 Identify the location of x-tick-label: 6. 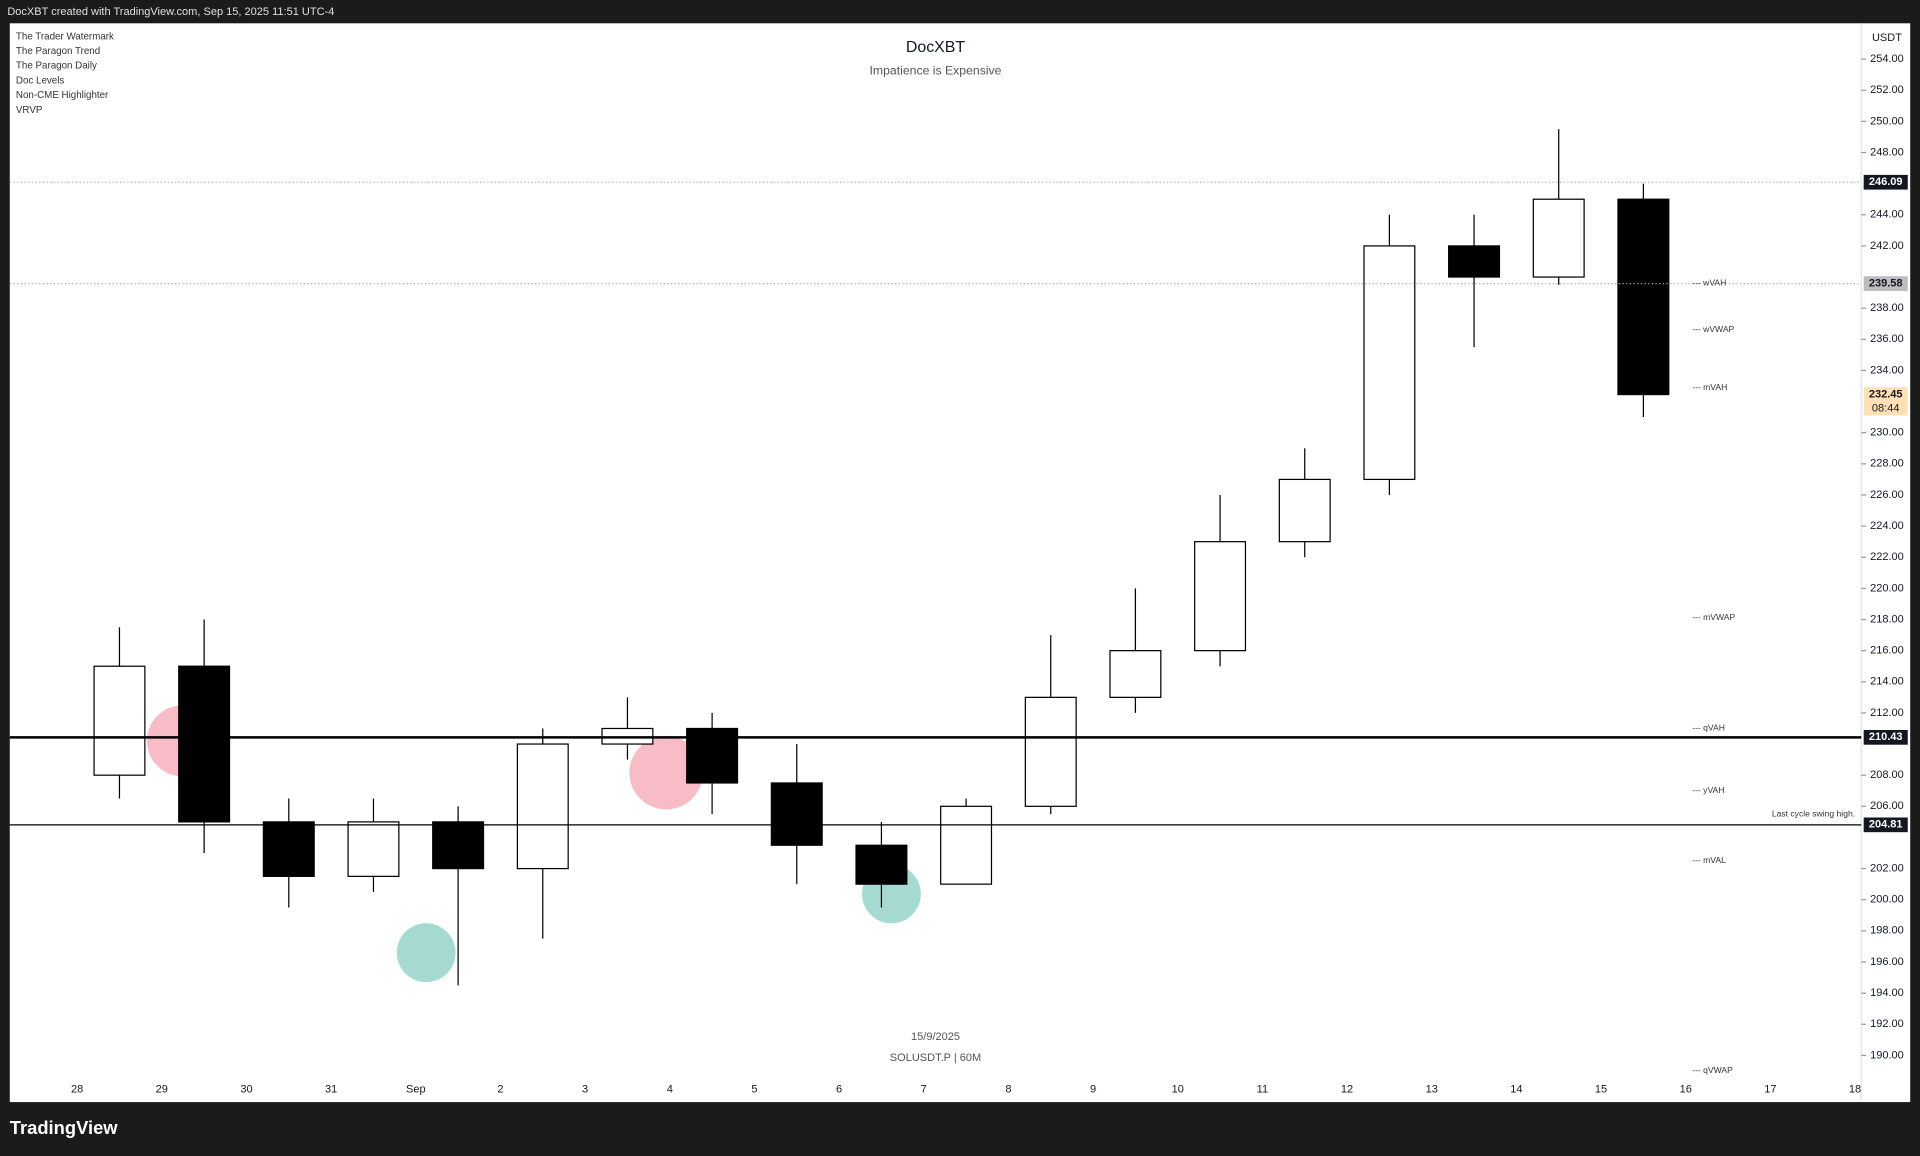
(839, 1090).